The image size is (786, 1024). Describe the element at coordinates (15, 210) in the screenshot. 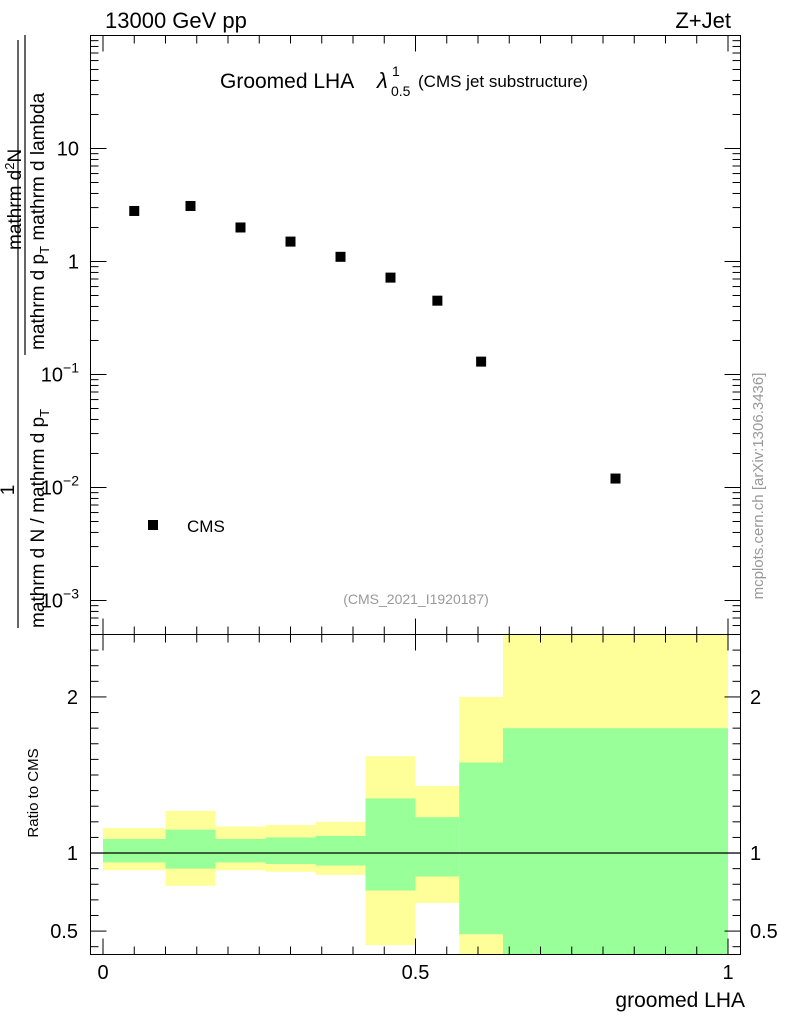

I see `y-label-num-text: mathrm d` at that location.